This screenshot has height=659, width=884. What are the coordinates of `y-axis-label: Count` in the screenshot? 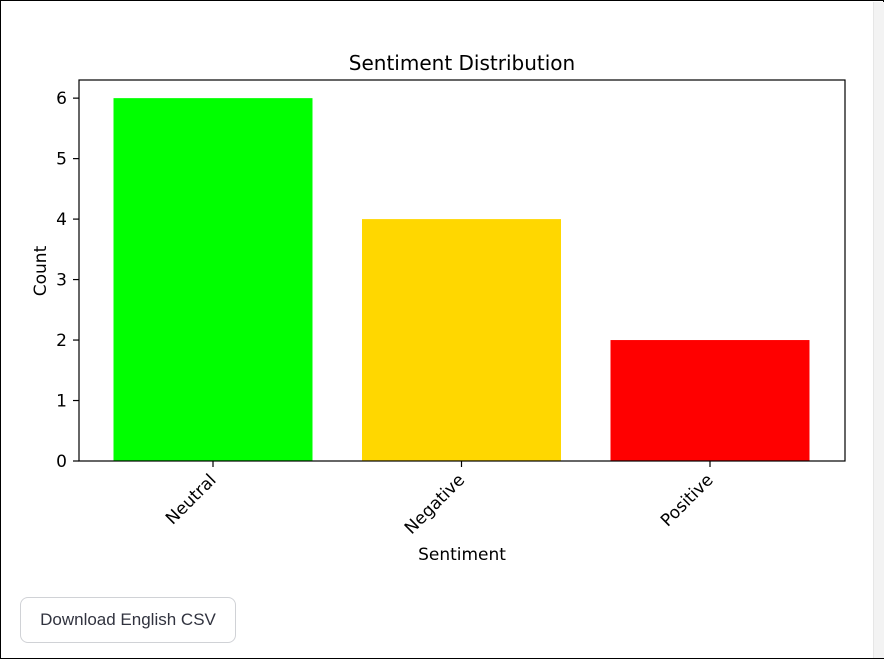 It's located at (41, 270).